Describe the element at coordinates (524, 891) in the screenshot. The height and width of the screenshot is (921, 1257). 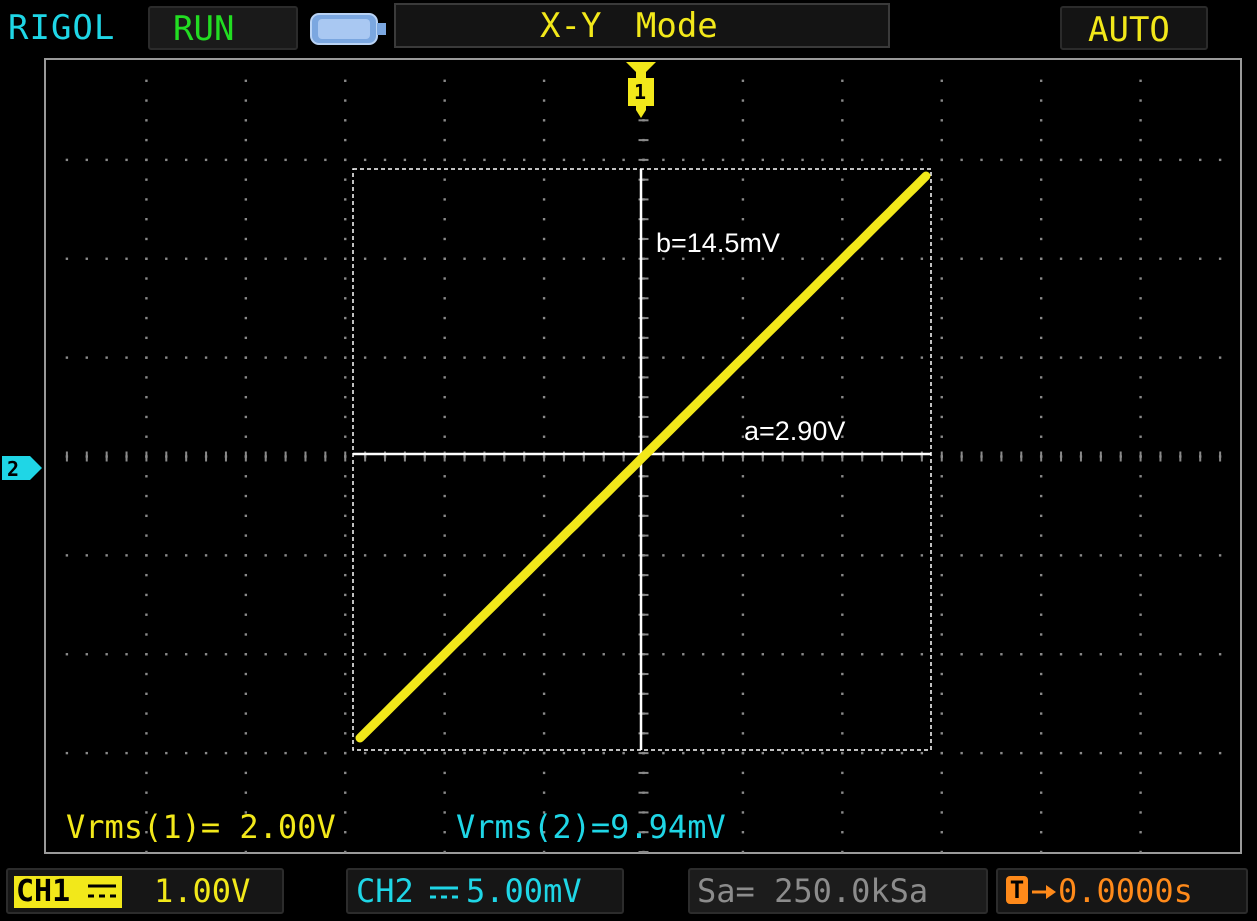
I see `ch2-scale: 5.00mV` at that location.